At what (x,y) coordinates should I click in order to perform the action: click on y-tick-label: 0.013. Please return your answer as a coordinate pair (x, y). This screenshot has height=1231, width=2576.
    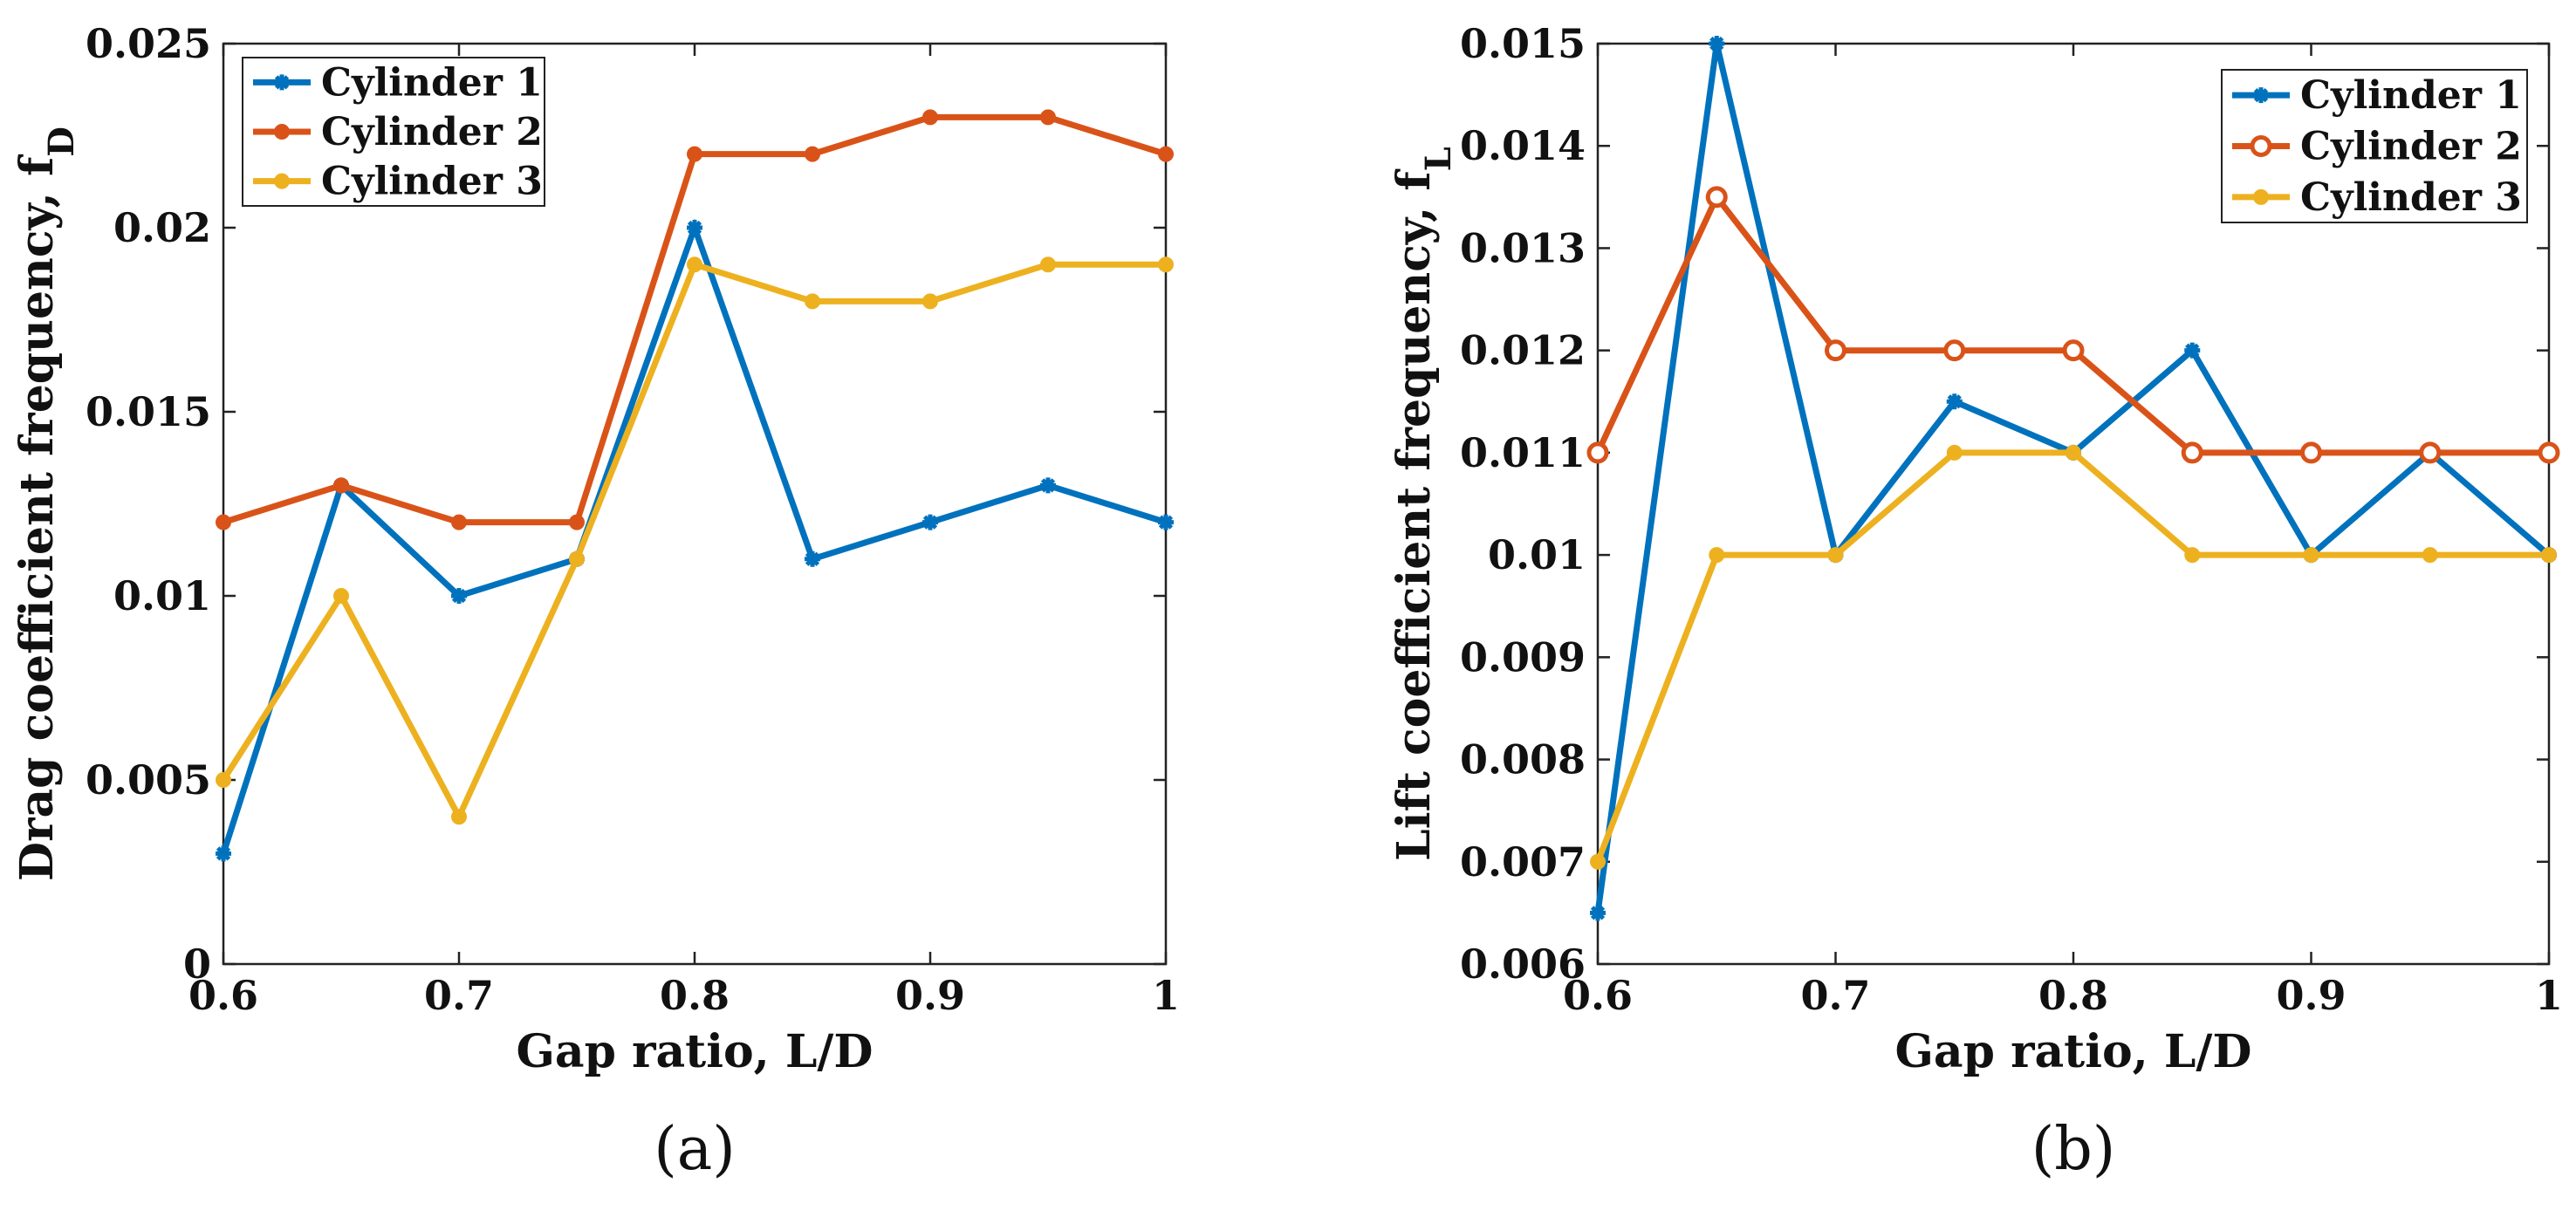
    Looking at the image, I should click on (1523, 247).